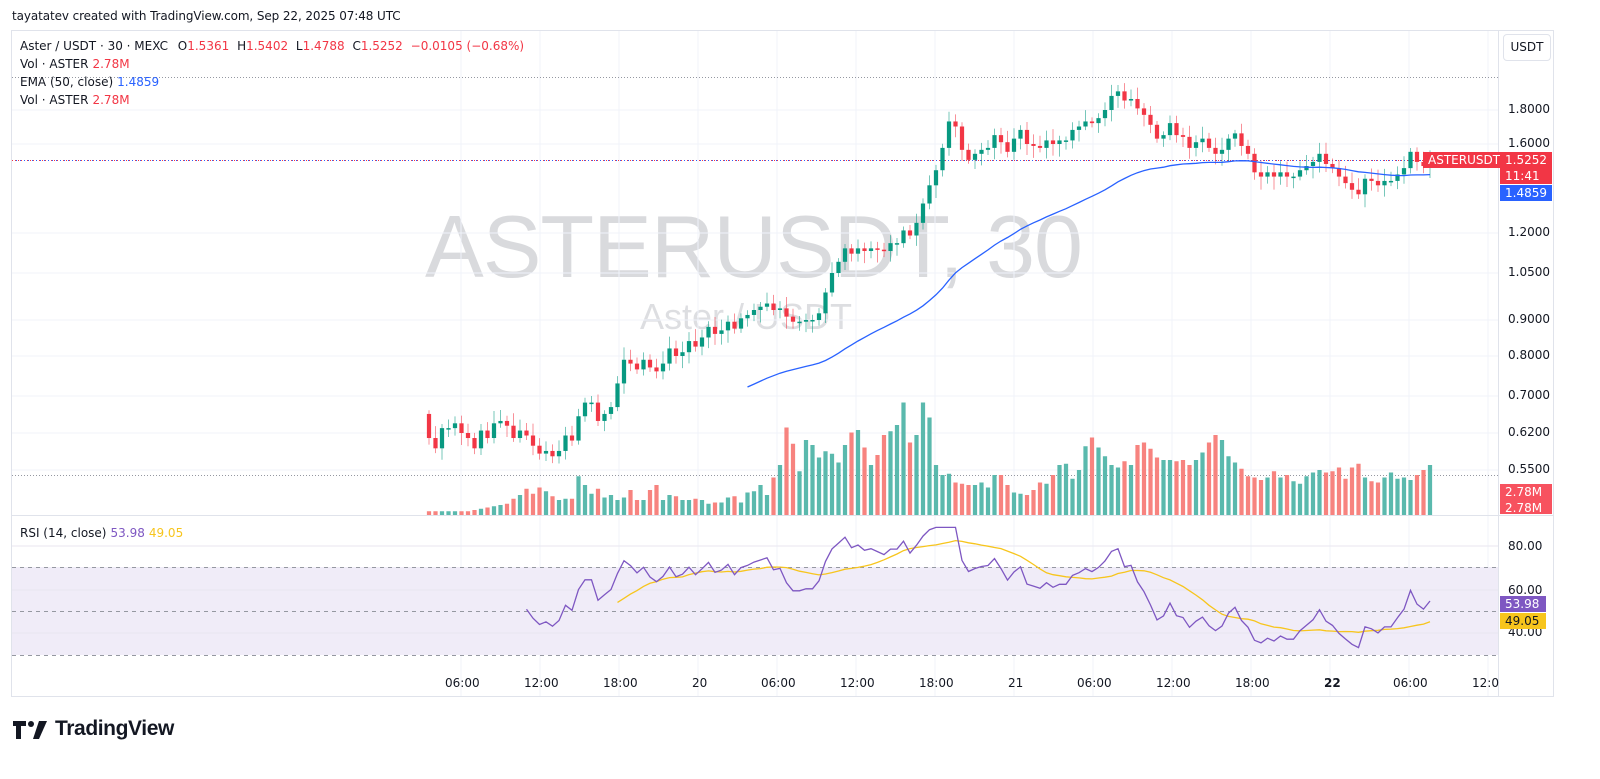 The width and height of the screenshot is (1600, 779). What do you see at coordinates (75, 64) in the screenshot?
I see `volume-legend: Vol · ASTER 2.78M` at bounding box center [75, 64].